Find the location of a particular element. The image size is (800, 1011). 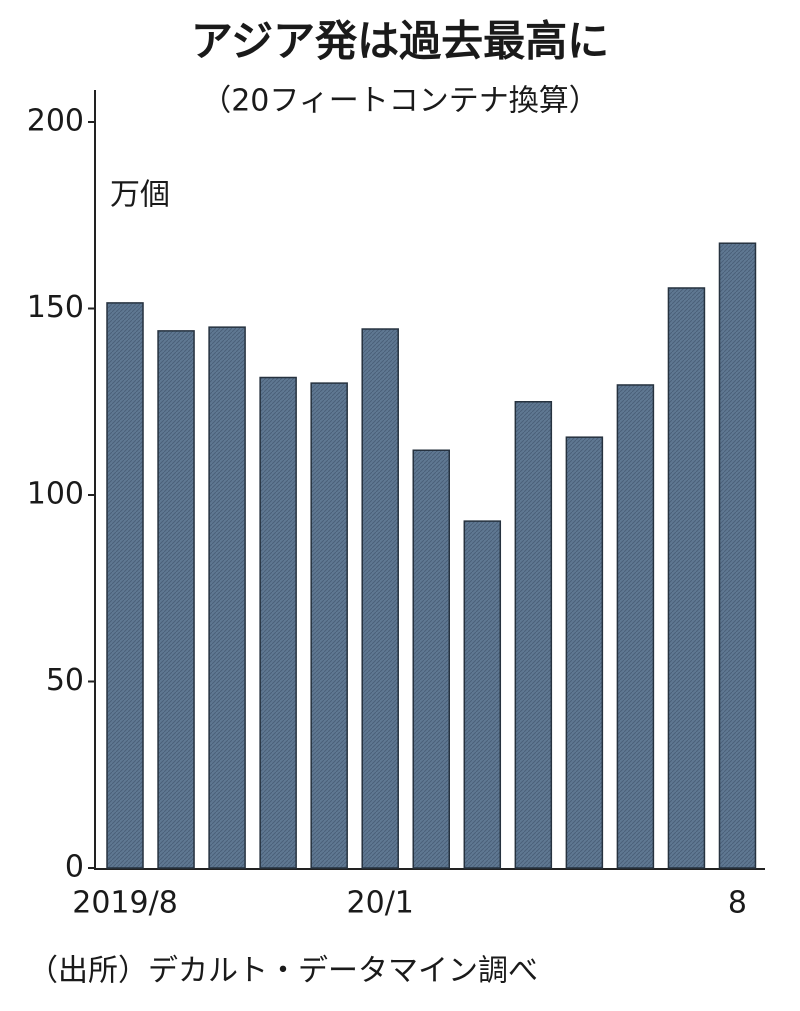

chart-title: アジア発は過去最高に is located at coordinates (400, 41).